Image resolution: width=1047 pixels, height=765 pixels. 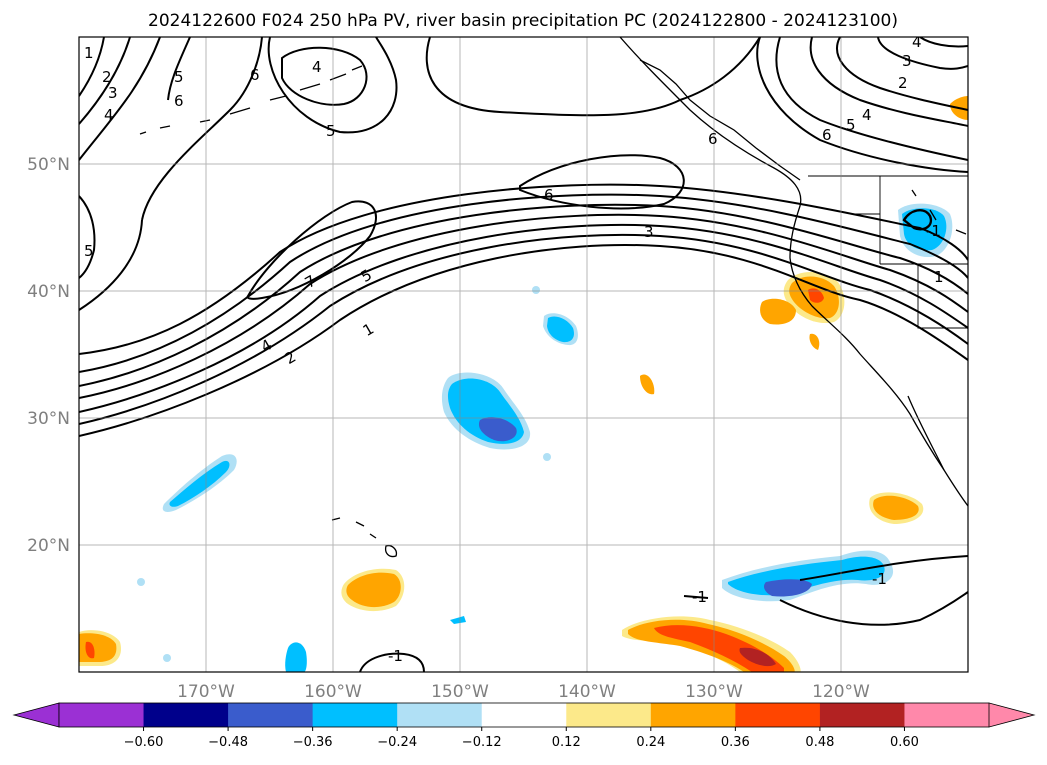 I want to click on coast-alaska-panhandle, so click(x=720, y=120).